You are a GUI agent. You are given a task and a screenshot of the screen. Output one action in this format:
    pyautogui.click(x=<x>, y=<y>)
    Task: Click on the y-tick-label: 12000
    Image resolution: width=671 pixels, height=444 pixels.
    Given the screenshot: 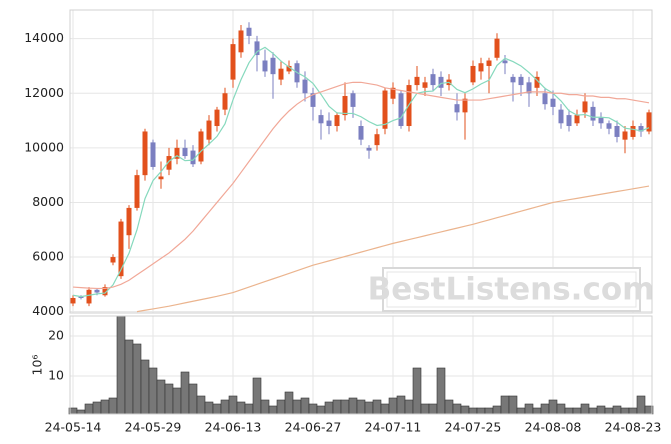 What is the action you would take?
    pyautogui.click(x=44, y=92)
    